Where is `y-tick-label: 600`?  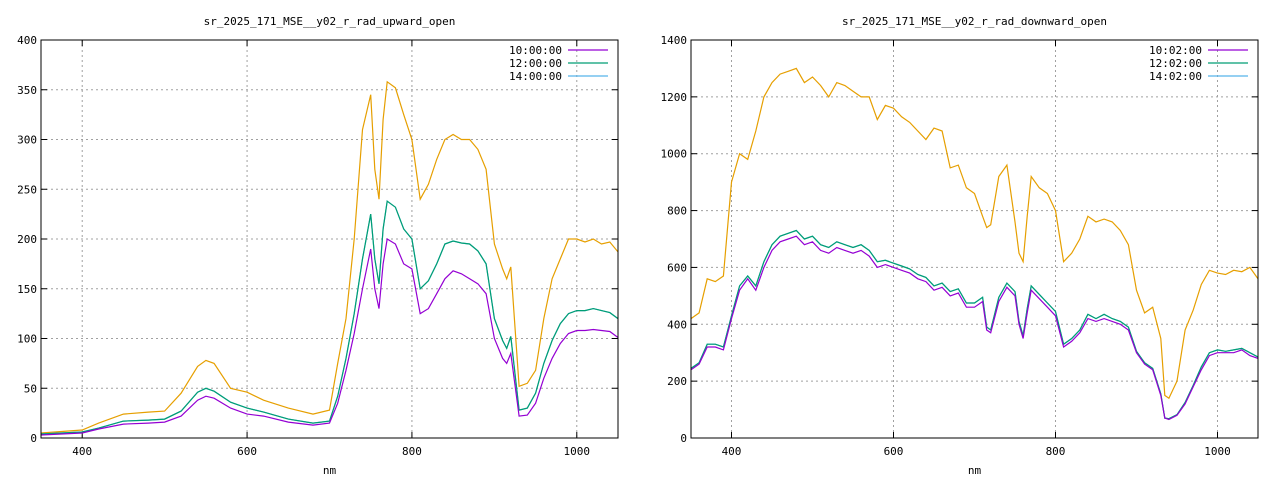 y-tick-label: 600 is located at coordinates (677, 267).